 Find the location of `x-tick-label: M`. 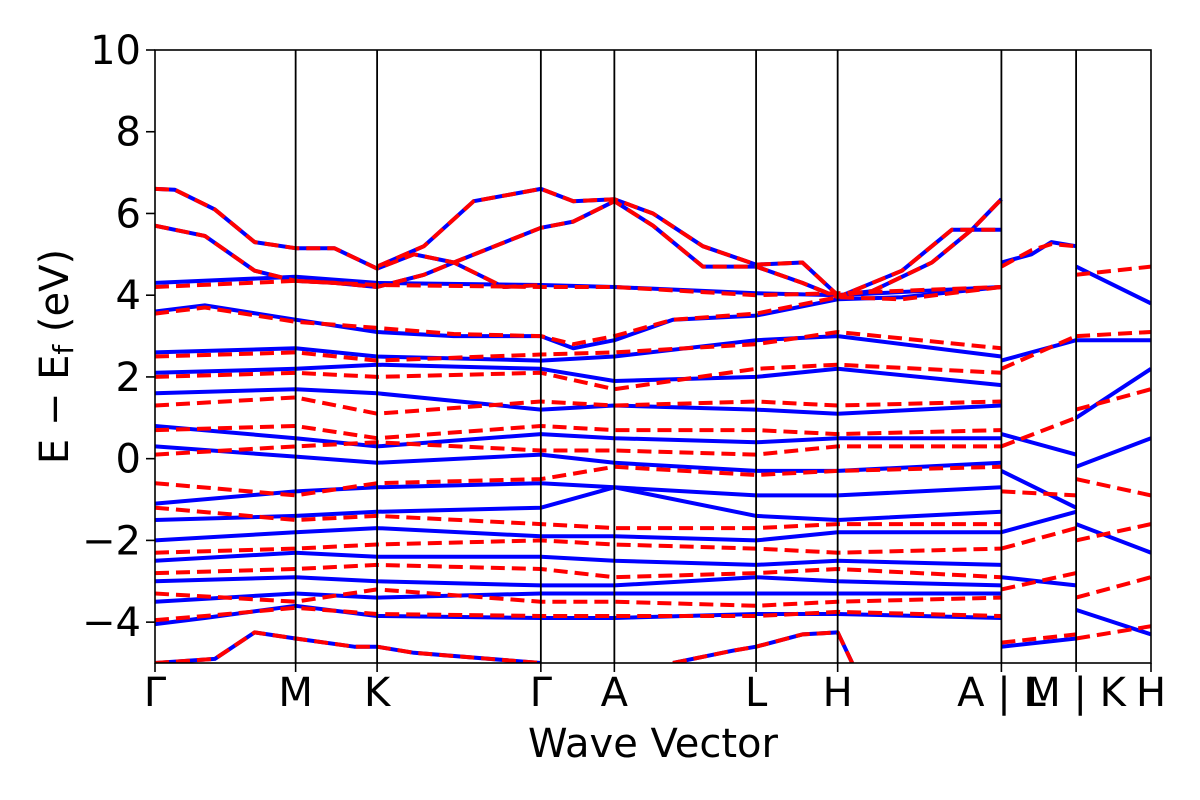

x-tick-label: M is located at coordinates (295, 693).